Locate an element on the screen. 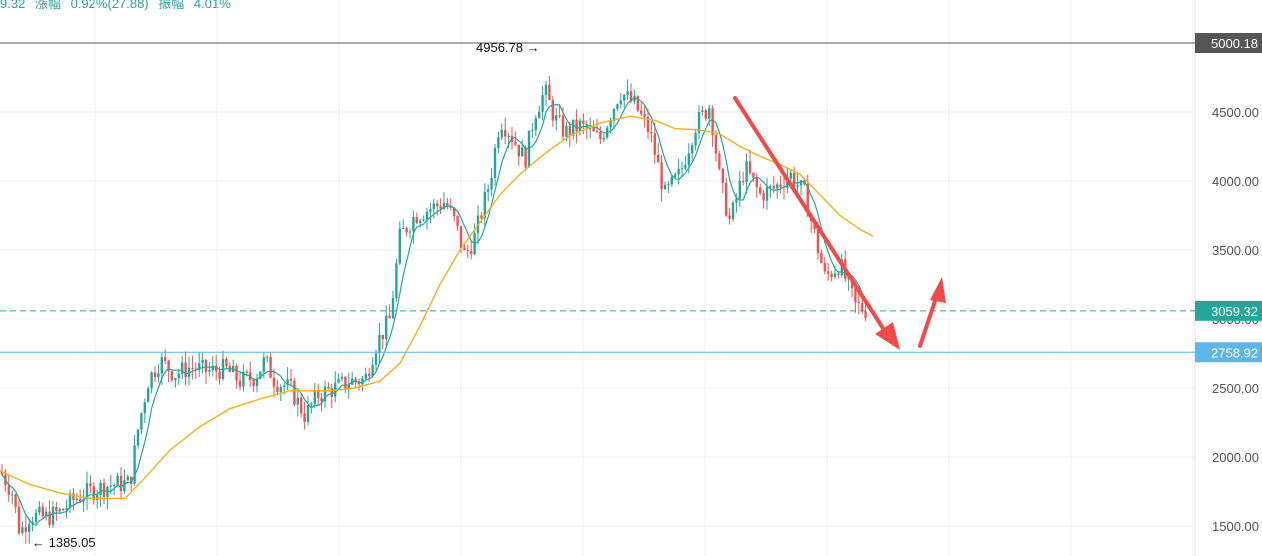 The height and width of the screenshot is (556, 1262). y-tick-label: 4000.00 is located at coordinates (1235, 181).